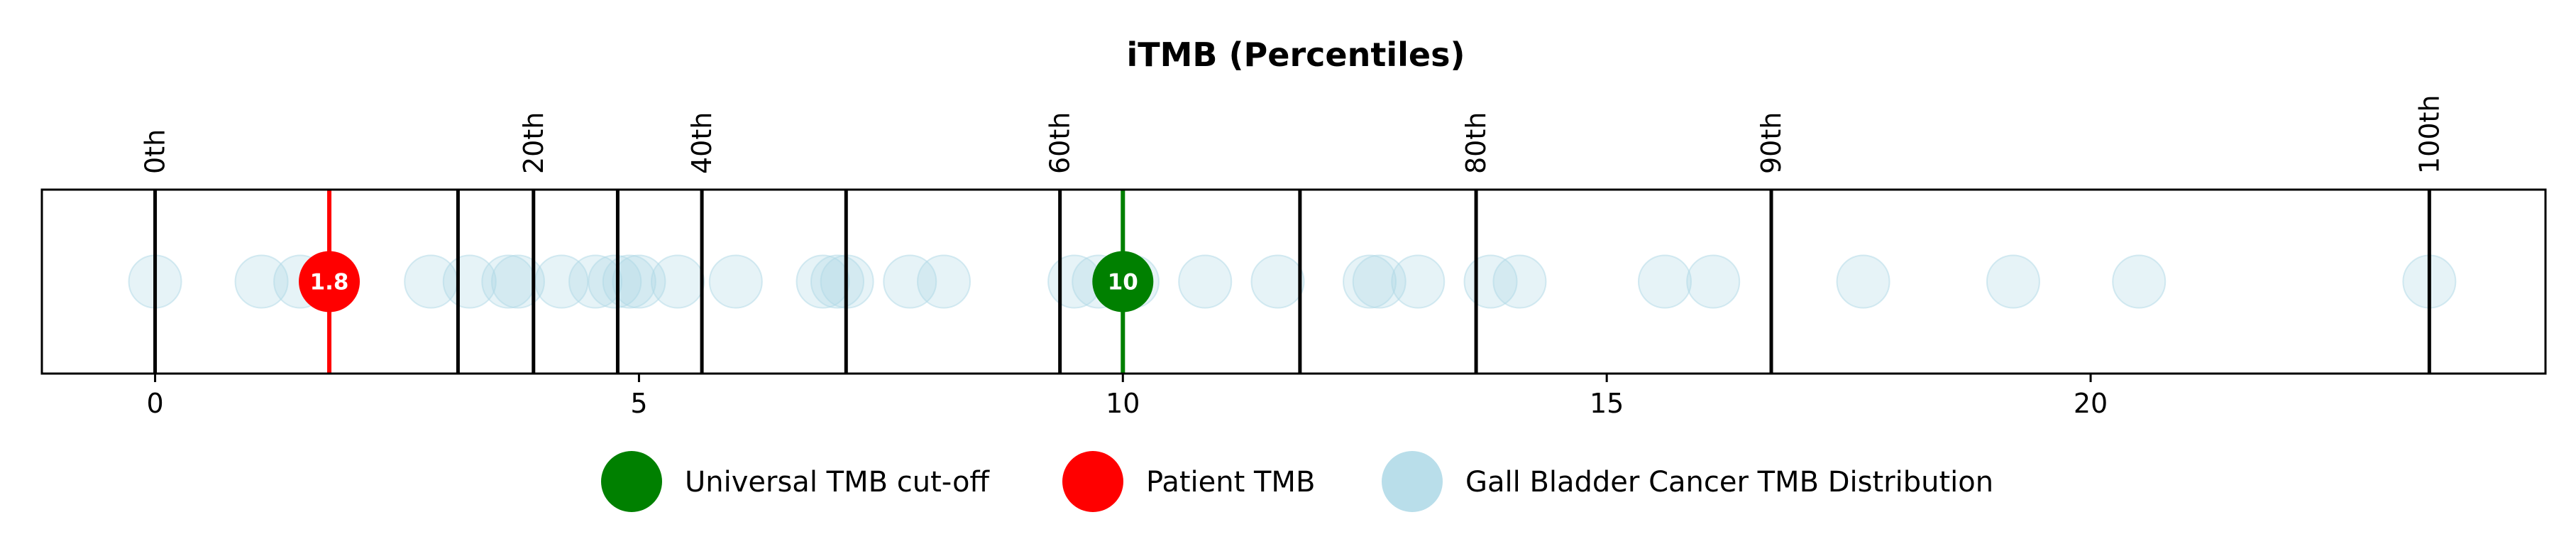 This screenshot has width=2576, height=549. I want to click on percentile-label: 40th, so click(701, 143).